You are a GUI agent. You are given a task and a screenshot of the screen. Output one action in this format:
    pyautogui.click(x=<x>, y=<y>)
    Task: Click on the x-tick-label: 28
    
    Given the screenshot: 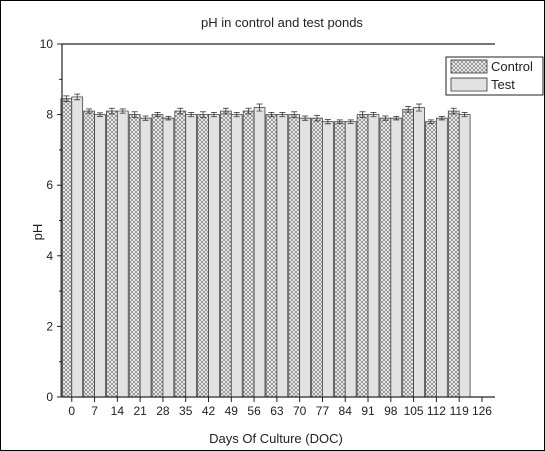 What is the action you would take?
    pyautogui.click(x=163, y=411)
    